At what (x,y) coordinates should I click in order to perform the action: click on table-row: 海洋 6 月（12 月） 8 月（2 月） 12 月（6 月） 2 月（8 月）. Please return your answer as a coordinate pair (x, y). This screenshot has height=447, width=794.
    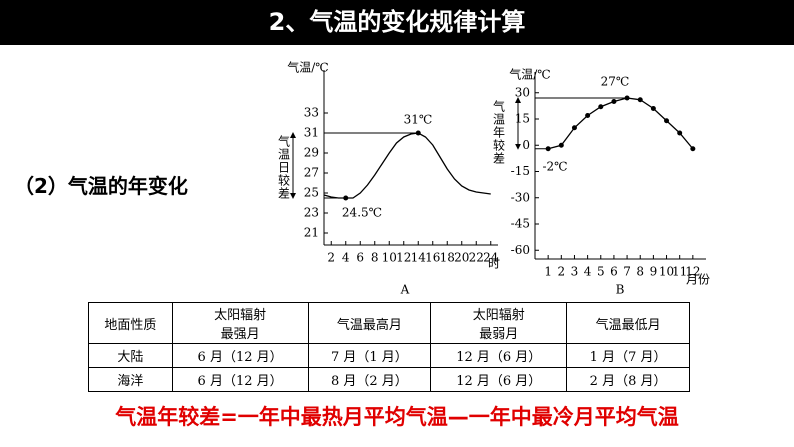
    Looking at the image, I should click on (389, 379).